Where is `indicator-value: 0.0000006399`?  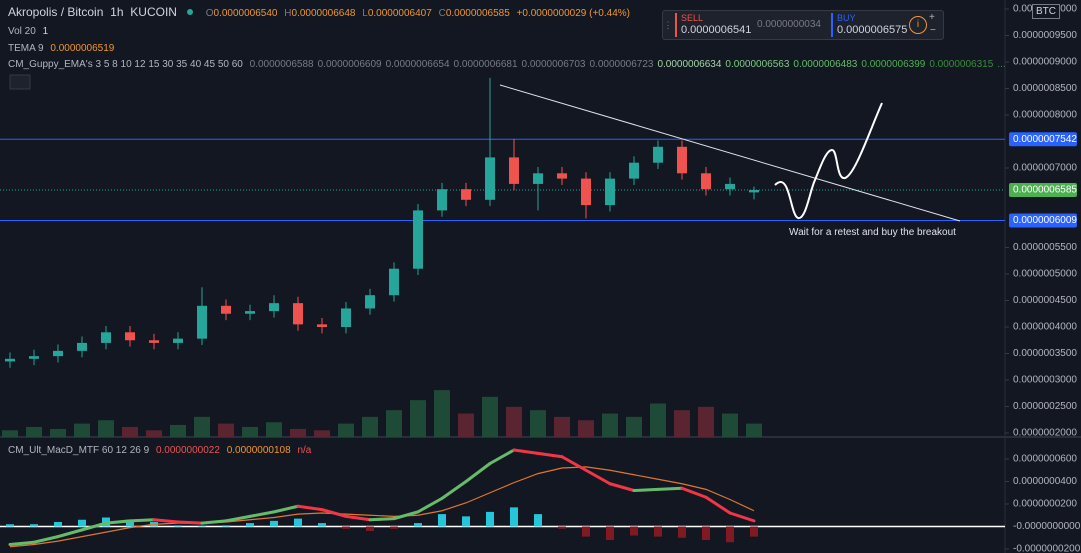
indicator-value: 0.0000006399 is located at coordinates (893, 64).